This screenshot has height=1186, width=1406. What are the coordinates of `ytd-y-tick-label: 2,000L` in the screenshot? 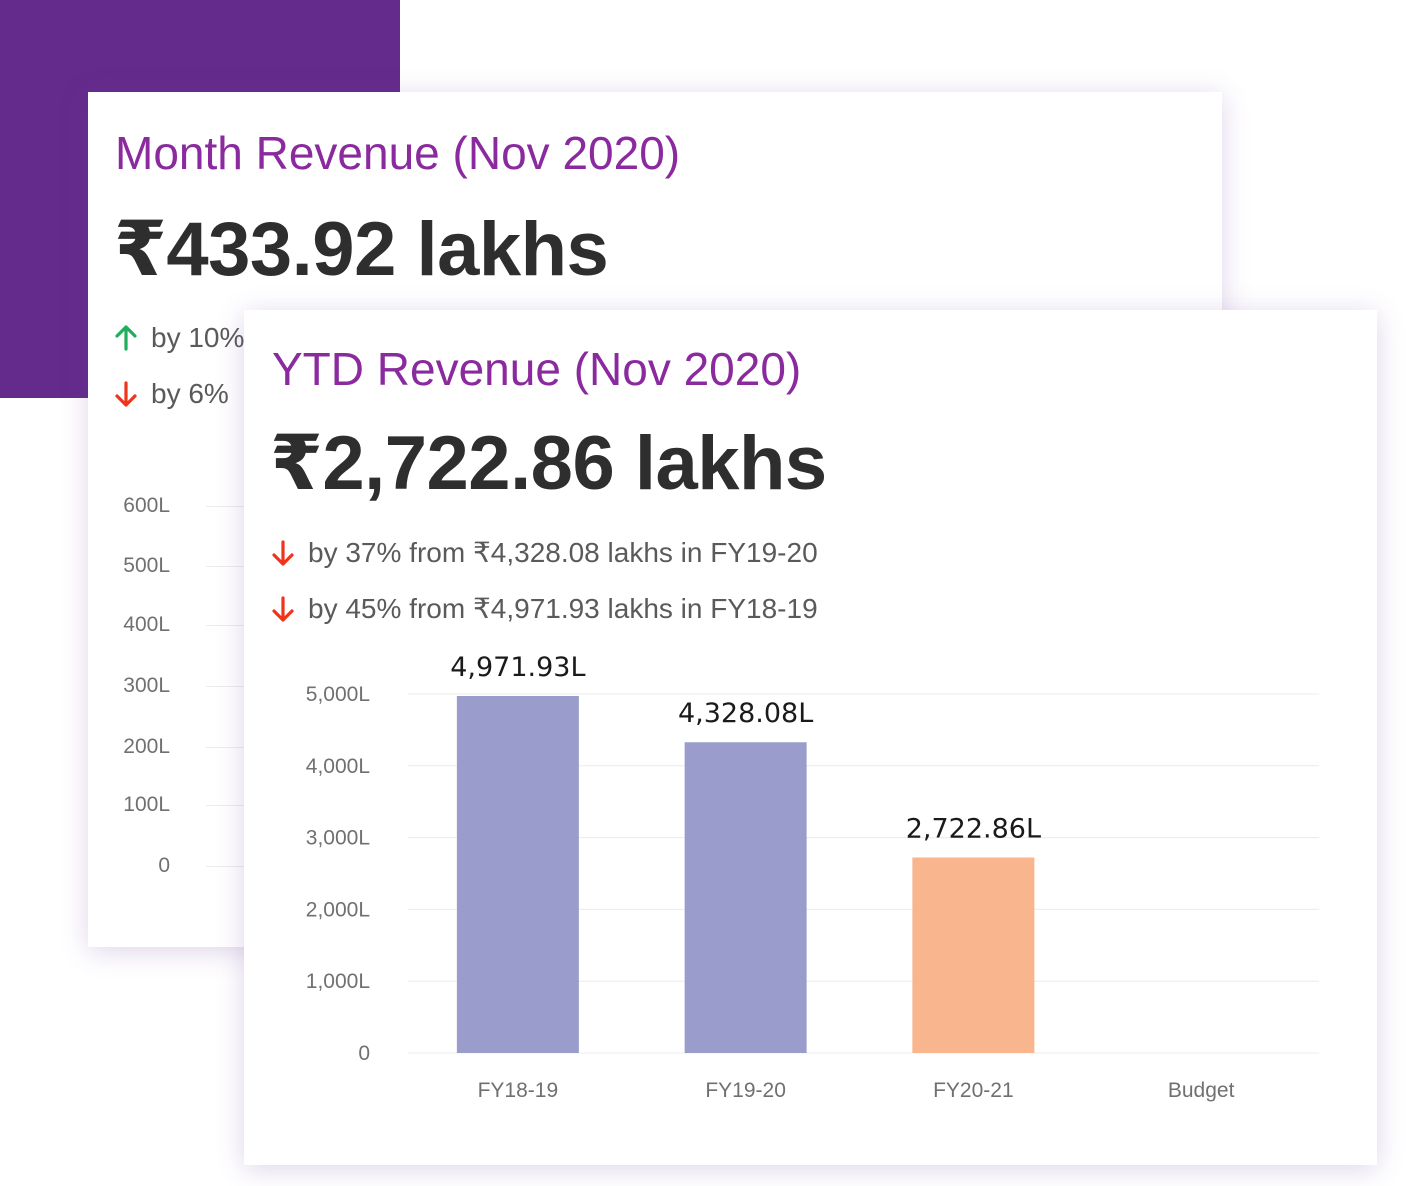 It's located at (338, 909).